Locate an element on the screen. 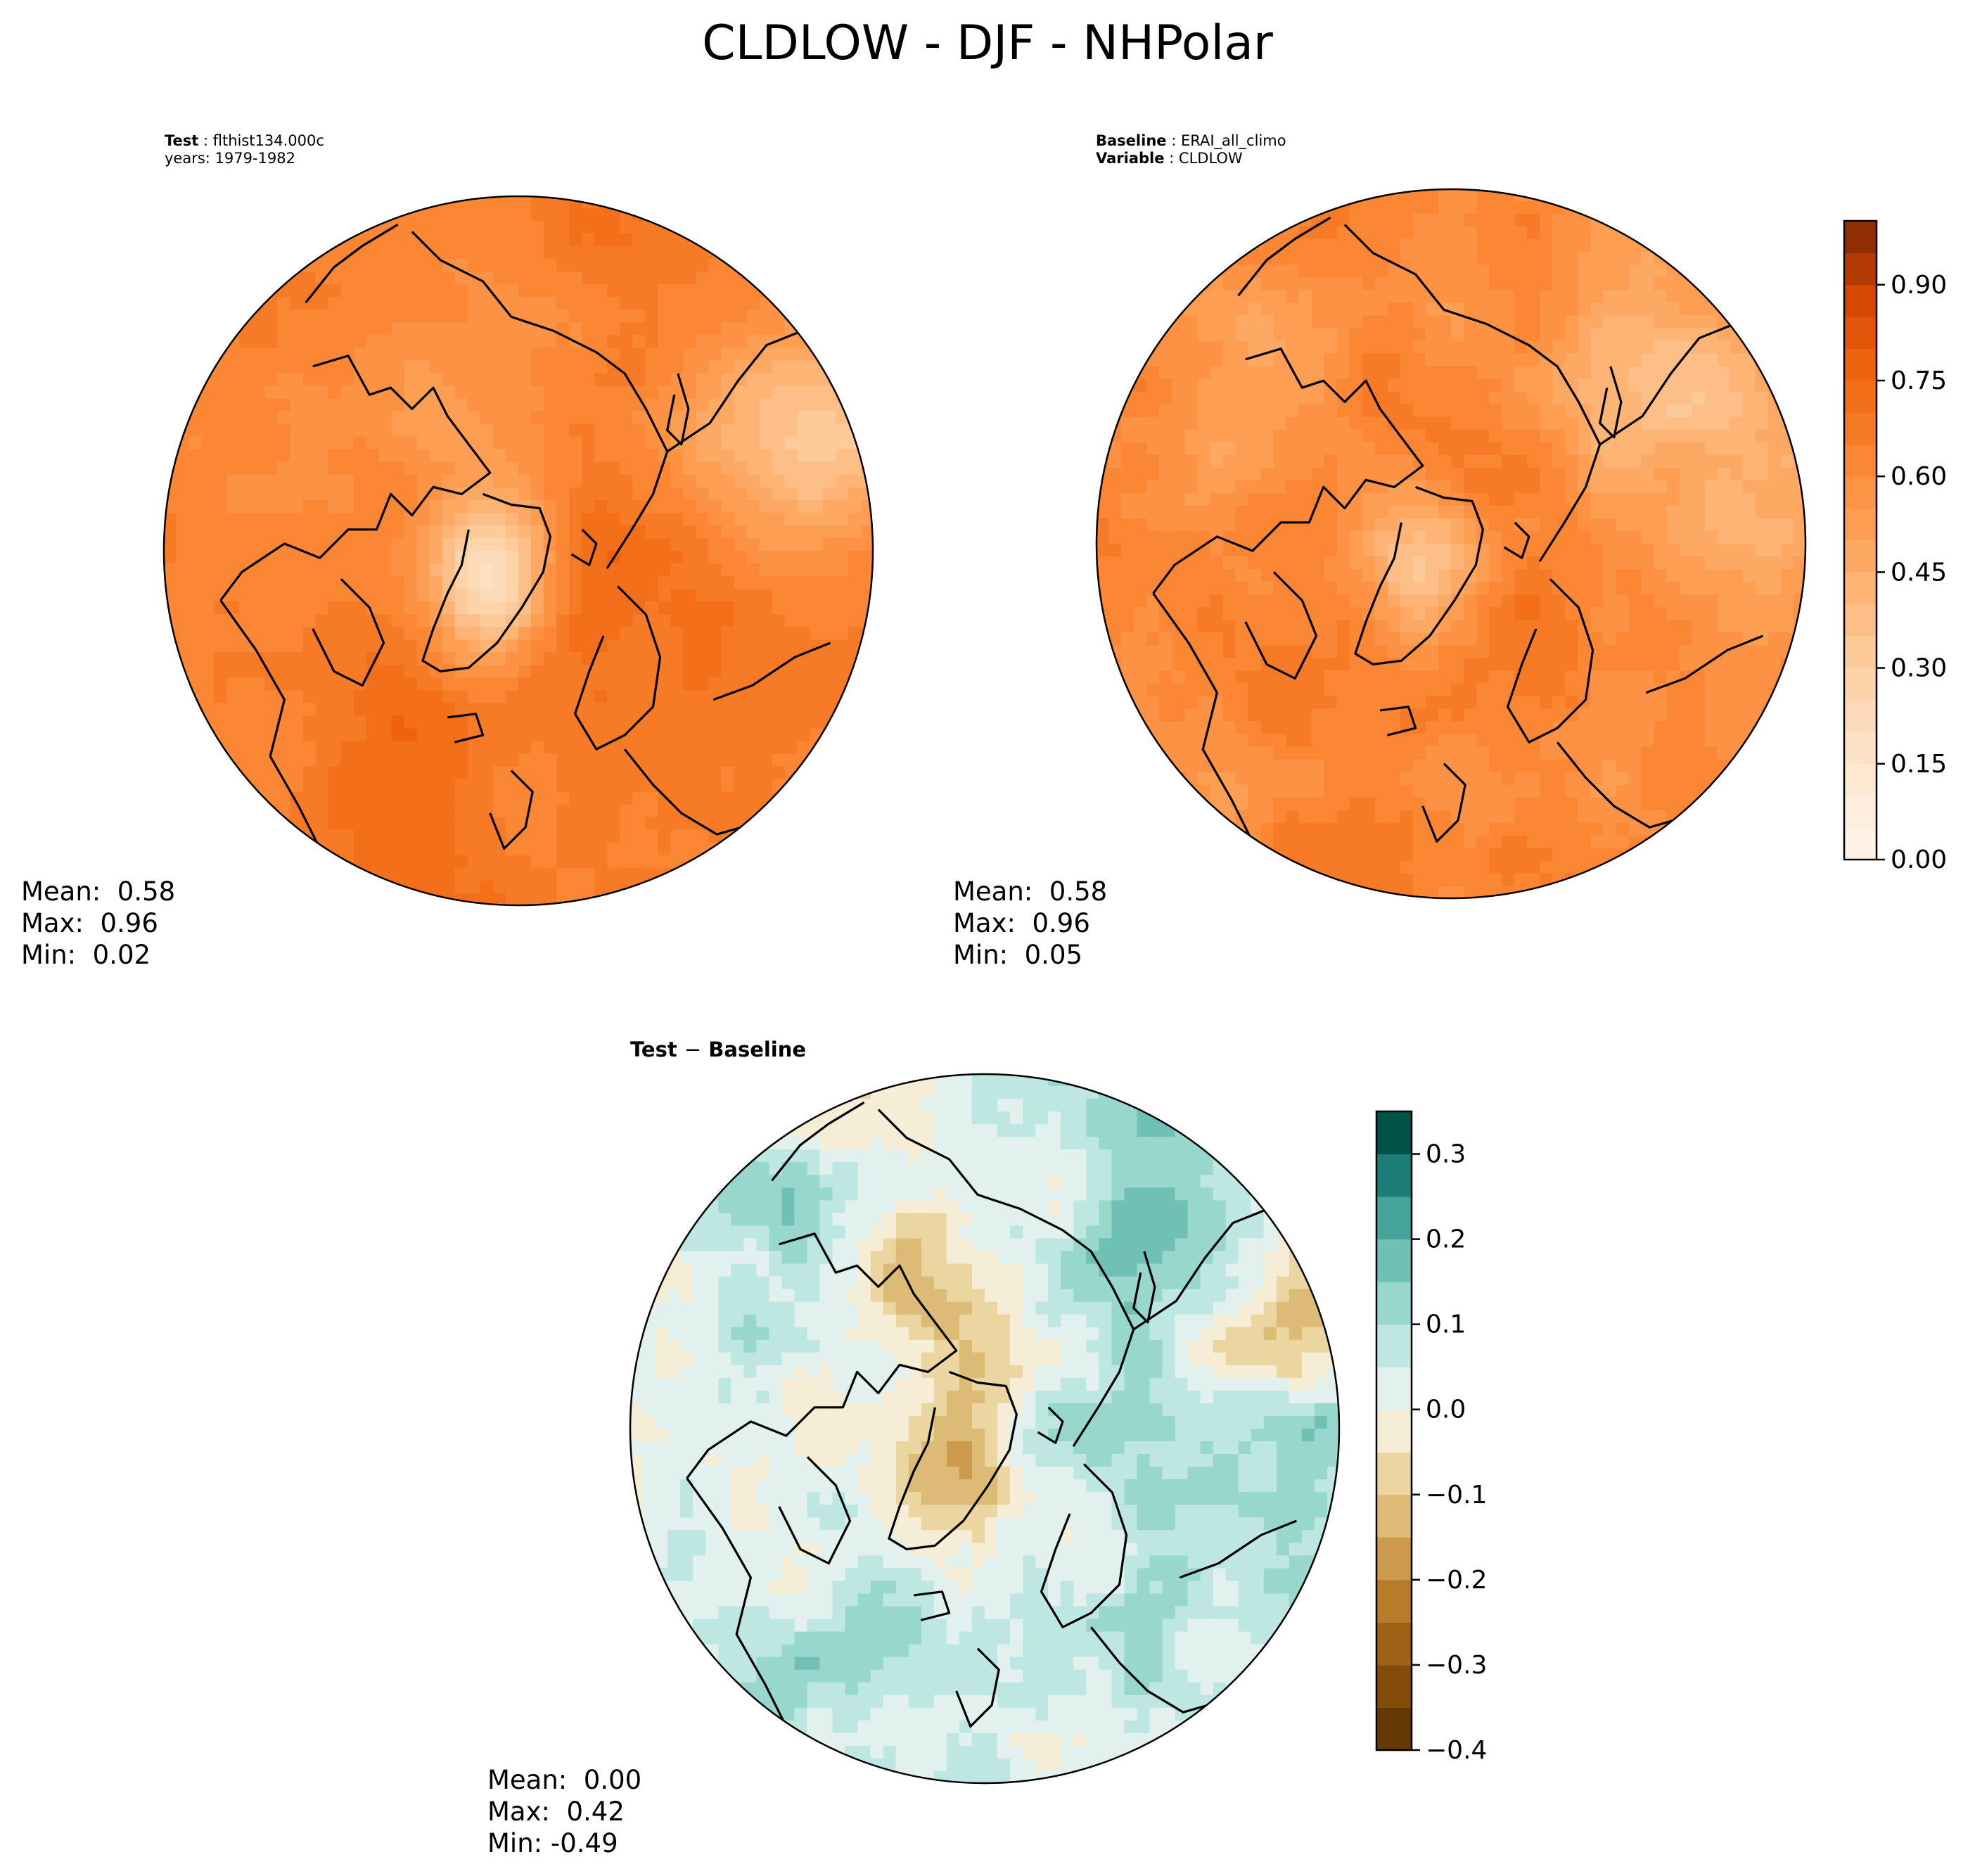 This screenshot has width=1975, height=1876. diff-max: Max: 0.42 is located at coordinates (556, 1812).